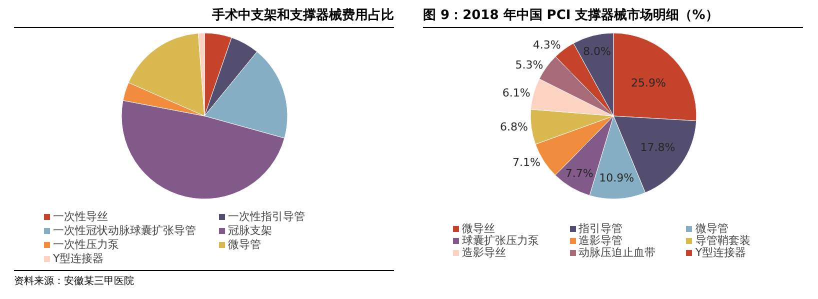  Describe the element at coordinates (204, 279) in the screenshot. I see `text: 资料来源：安徽某三甲医院` at that location.